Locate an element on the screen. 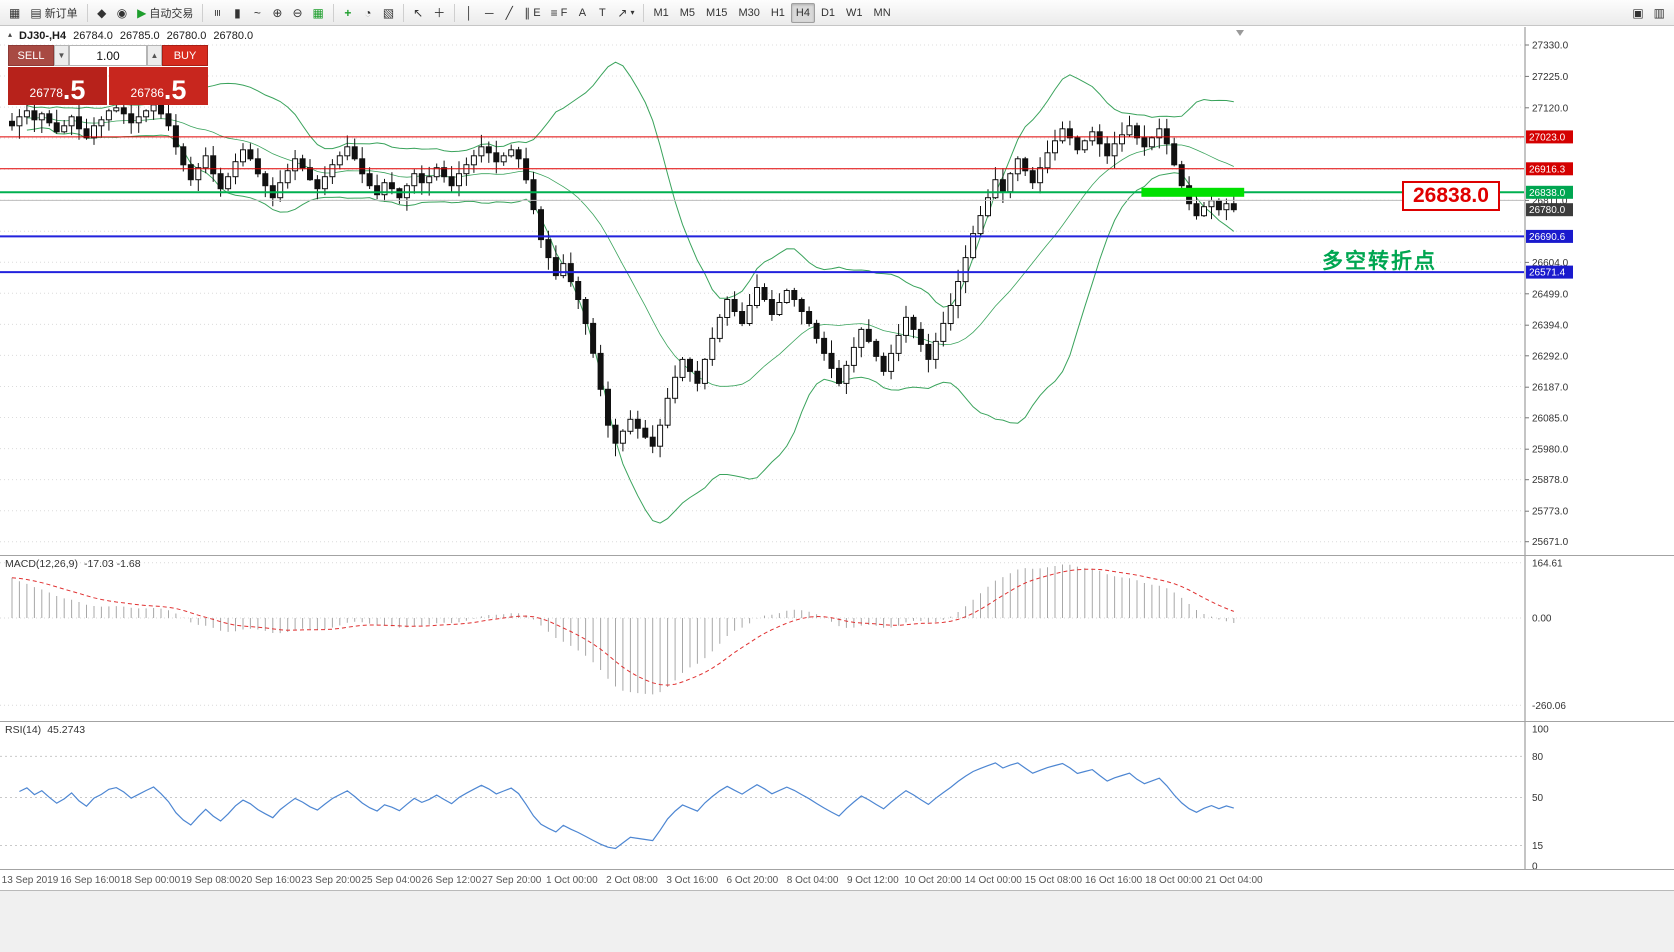 This screenshot has height=952, width=1674. rsi-panel: 100 80 50 15 0 is located at coordinates (774, 799).